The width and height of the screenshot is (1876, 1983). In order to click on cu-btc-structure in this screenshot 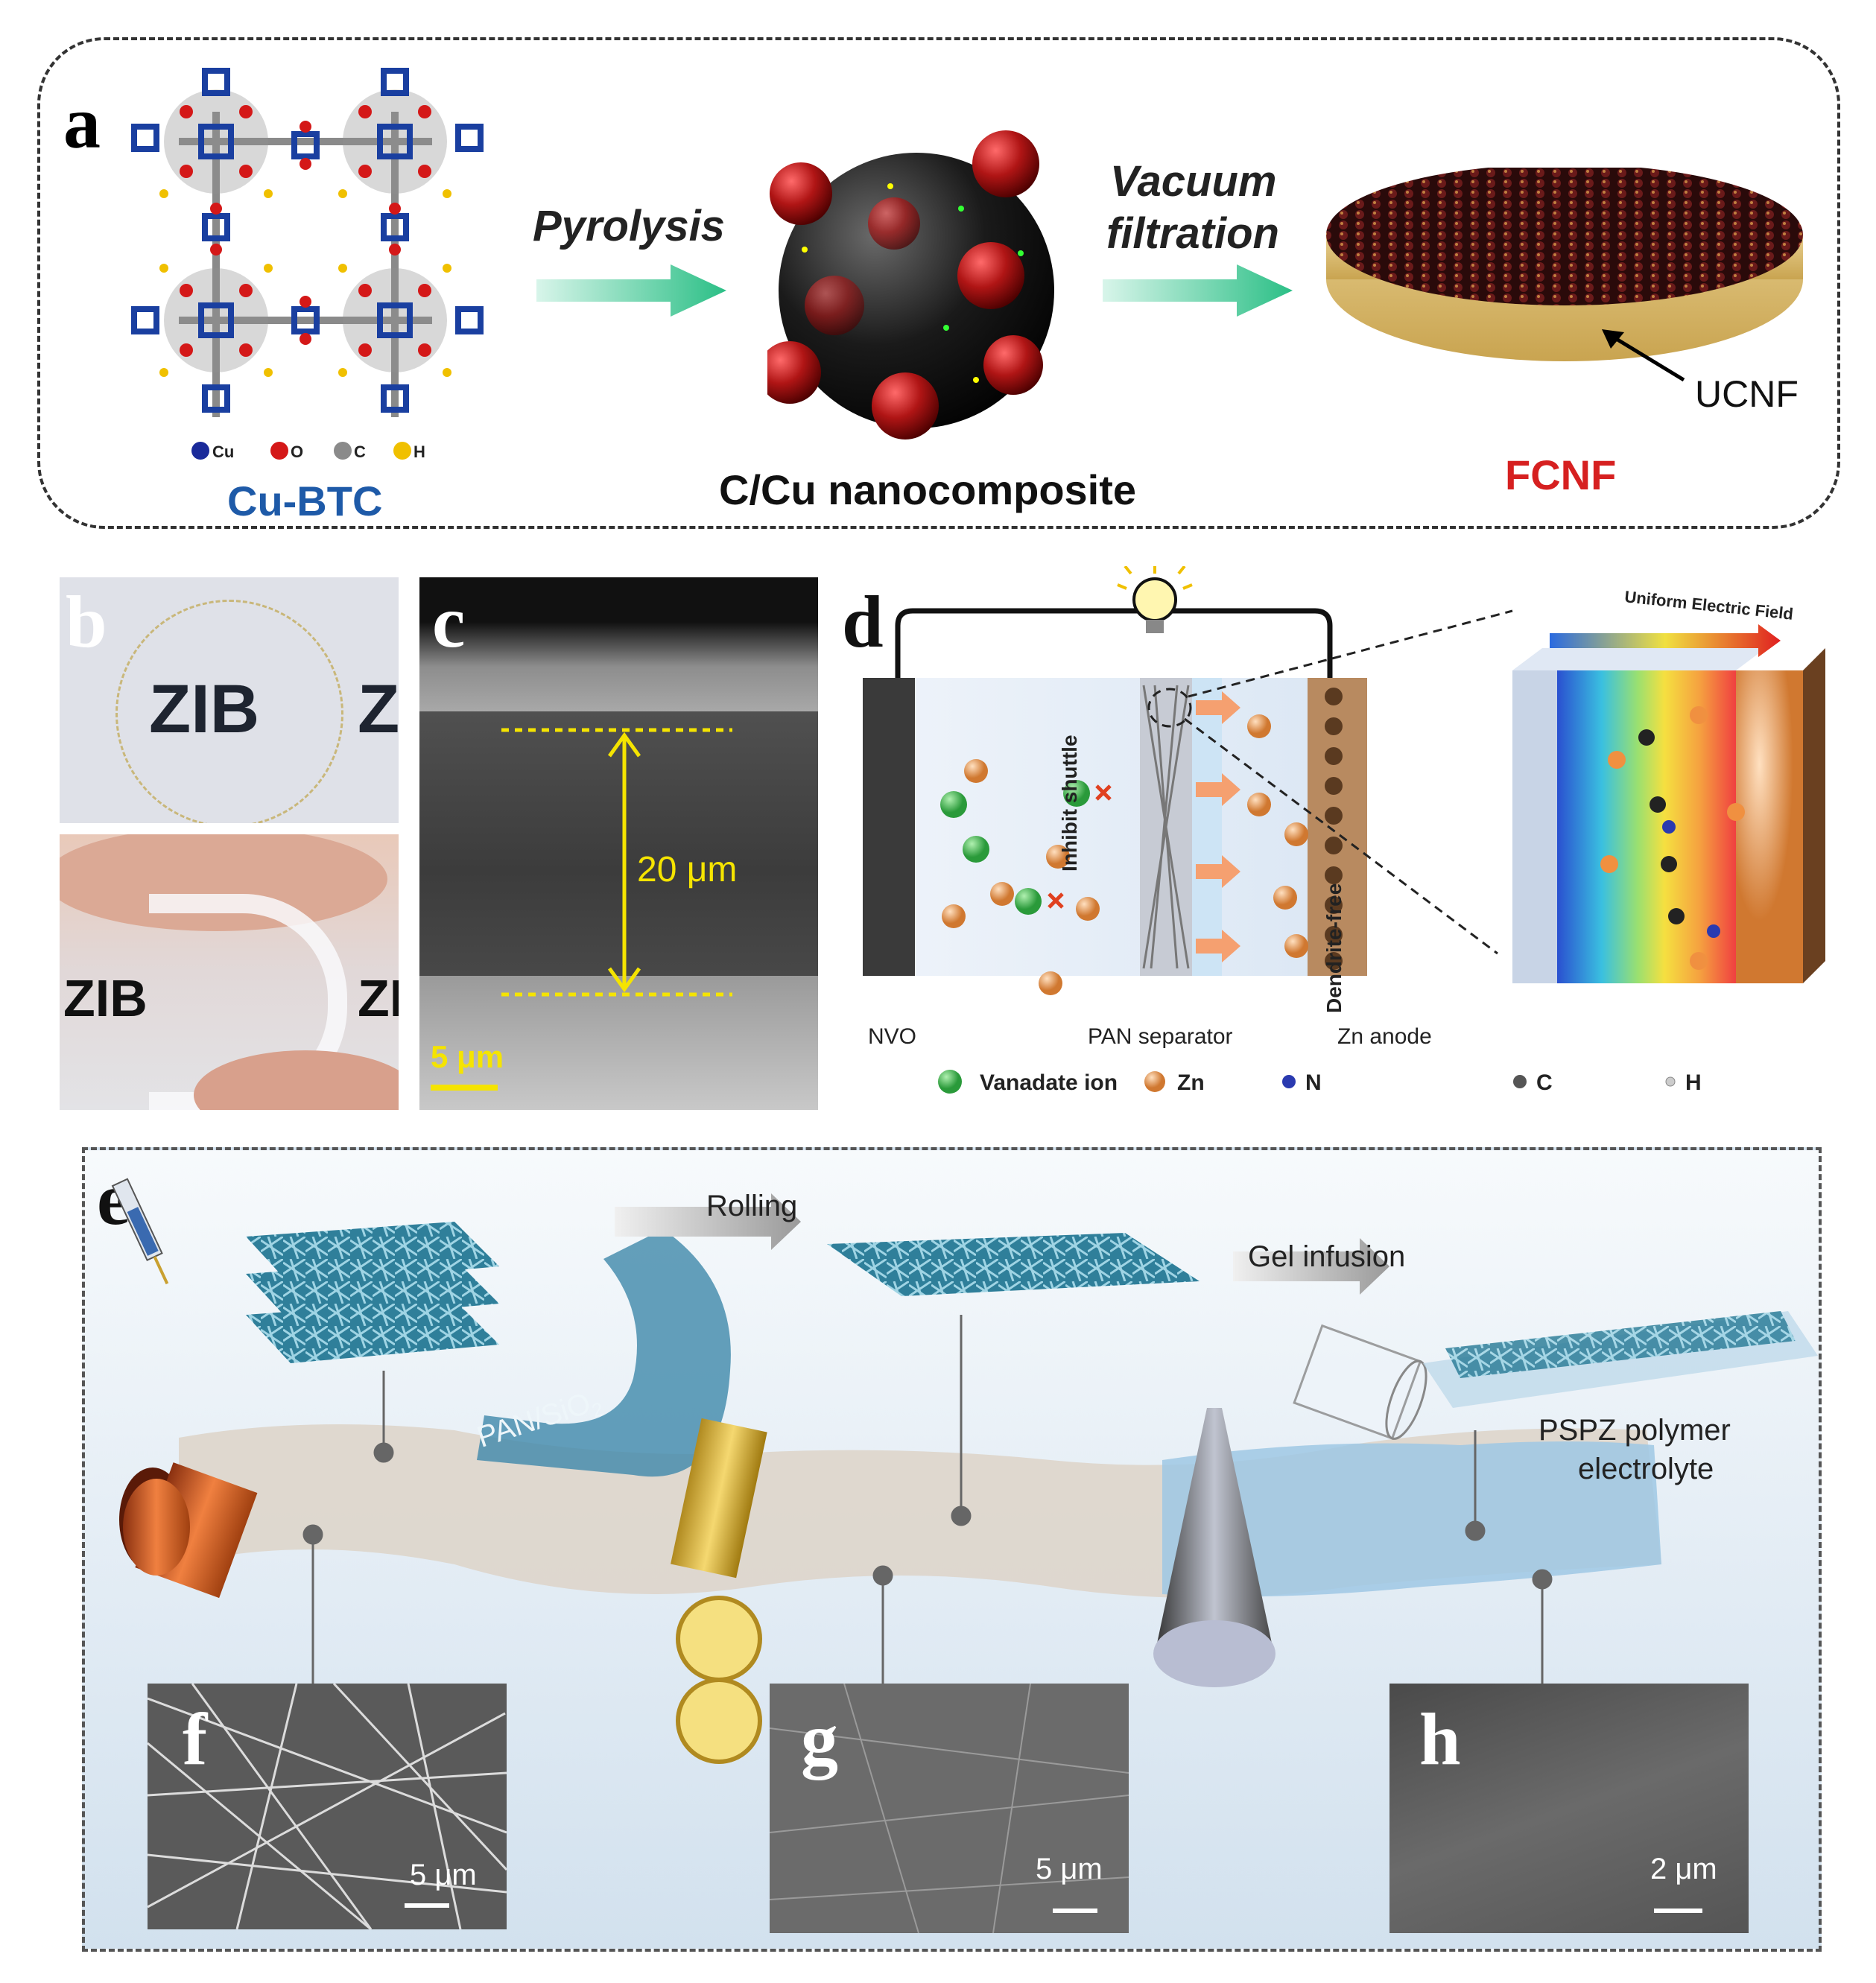, I will do `click(308, 242)`.